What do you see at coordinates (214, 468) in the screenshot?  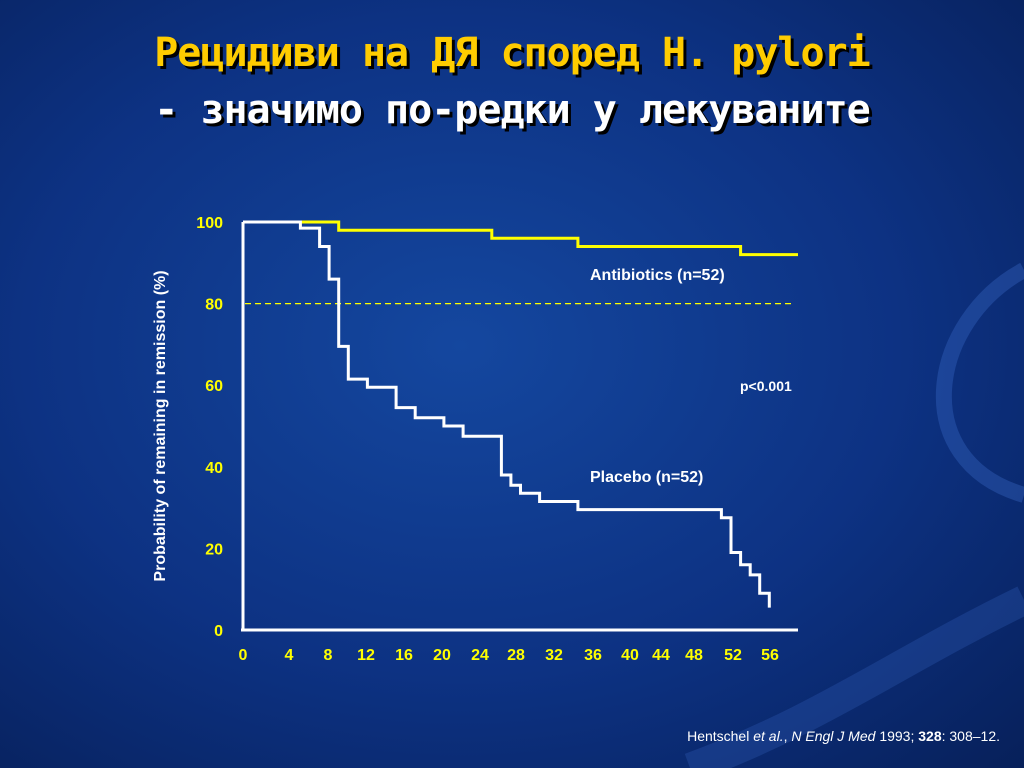 I see `y-tick-label: 40` at bounding box center [214, 468].